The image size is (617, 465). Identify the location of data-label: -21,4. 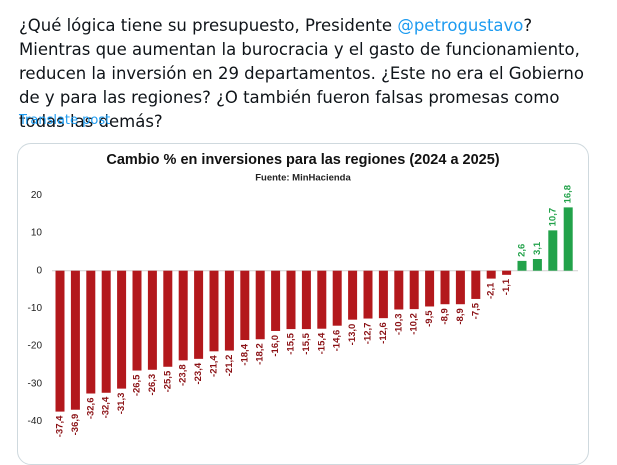
(214, 366).